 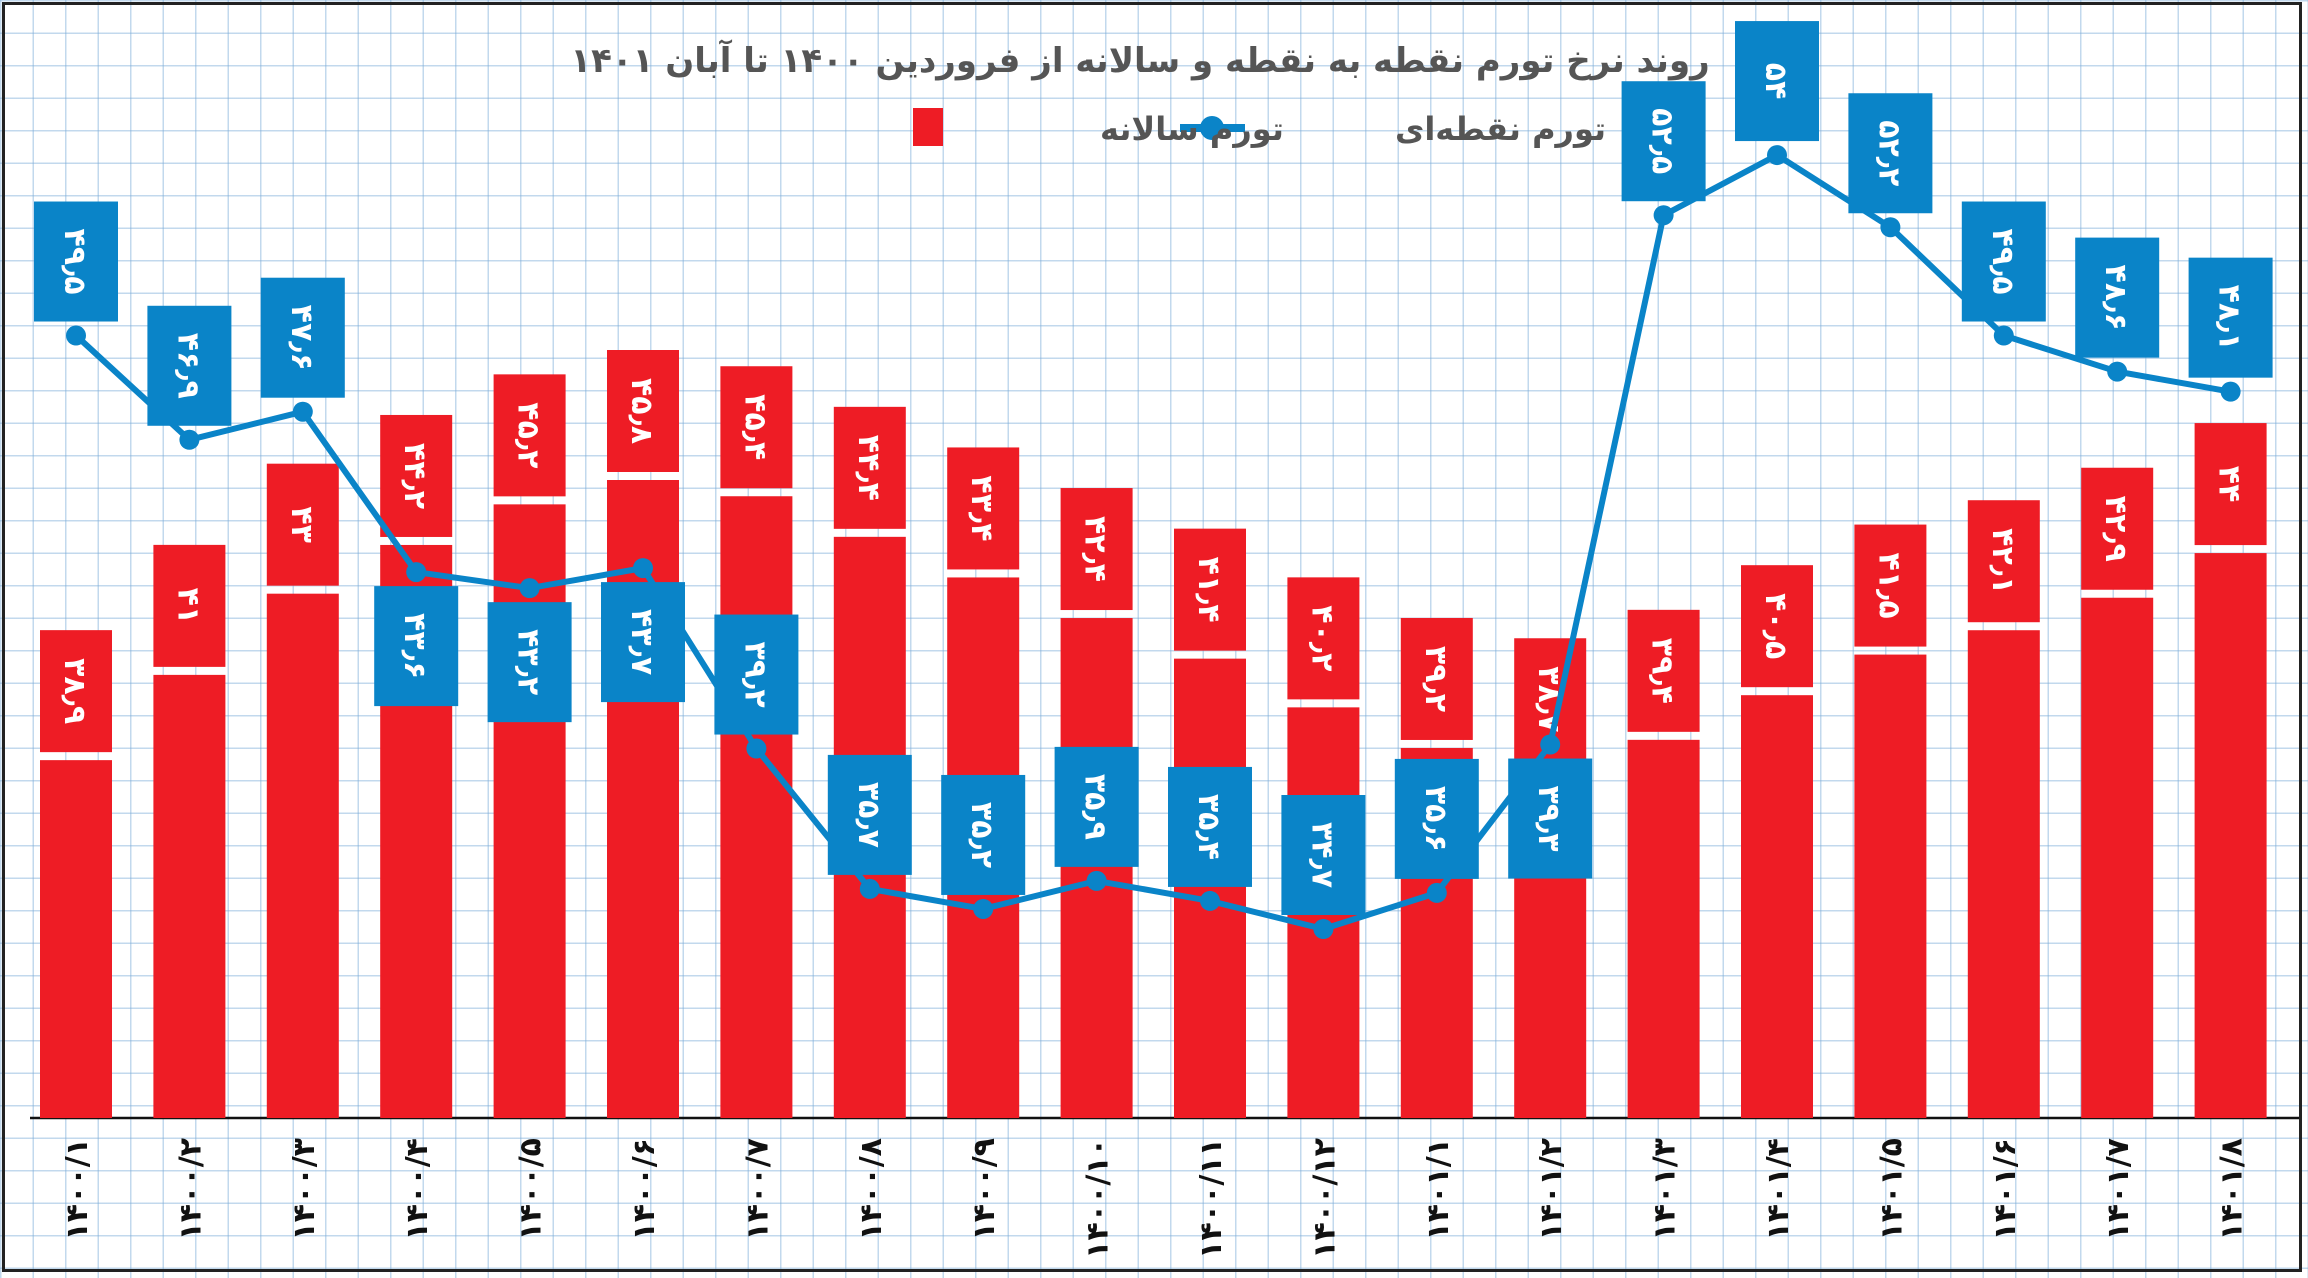 What do you see at coordinates (1500, 129) in the screenshot?
I see `legend-label-point: تورم نقطه‌ای` at bounding box center [1500, 129].